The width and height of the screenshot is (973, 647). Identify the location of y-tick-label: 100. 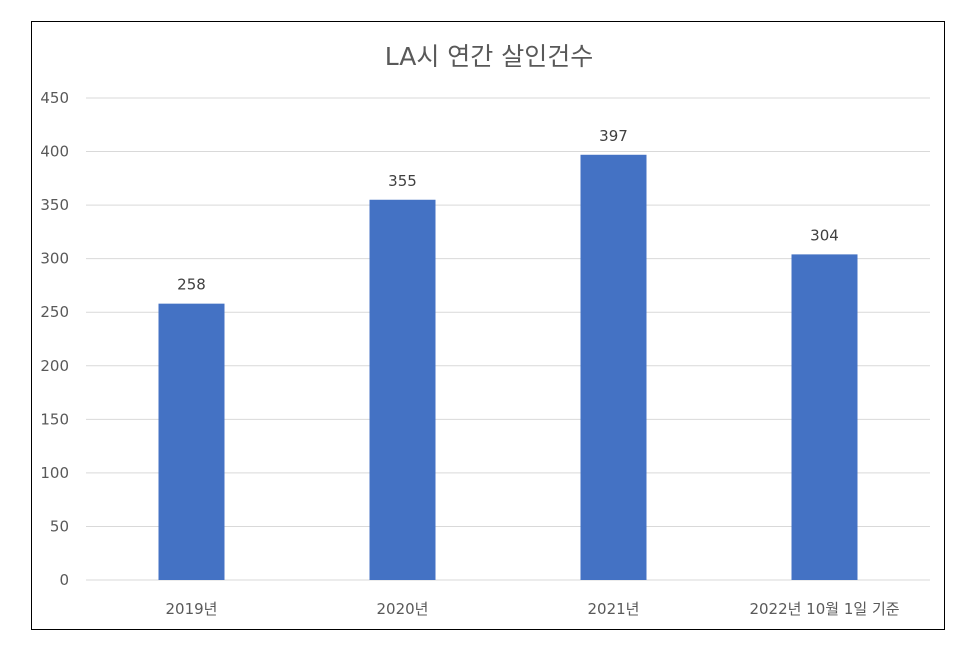
(54, 473).